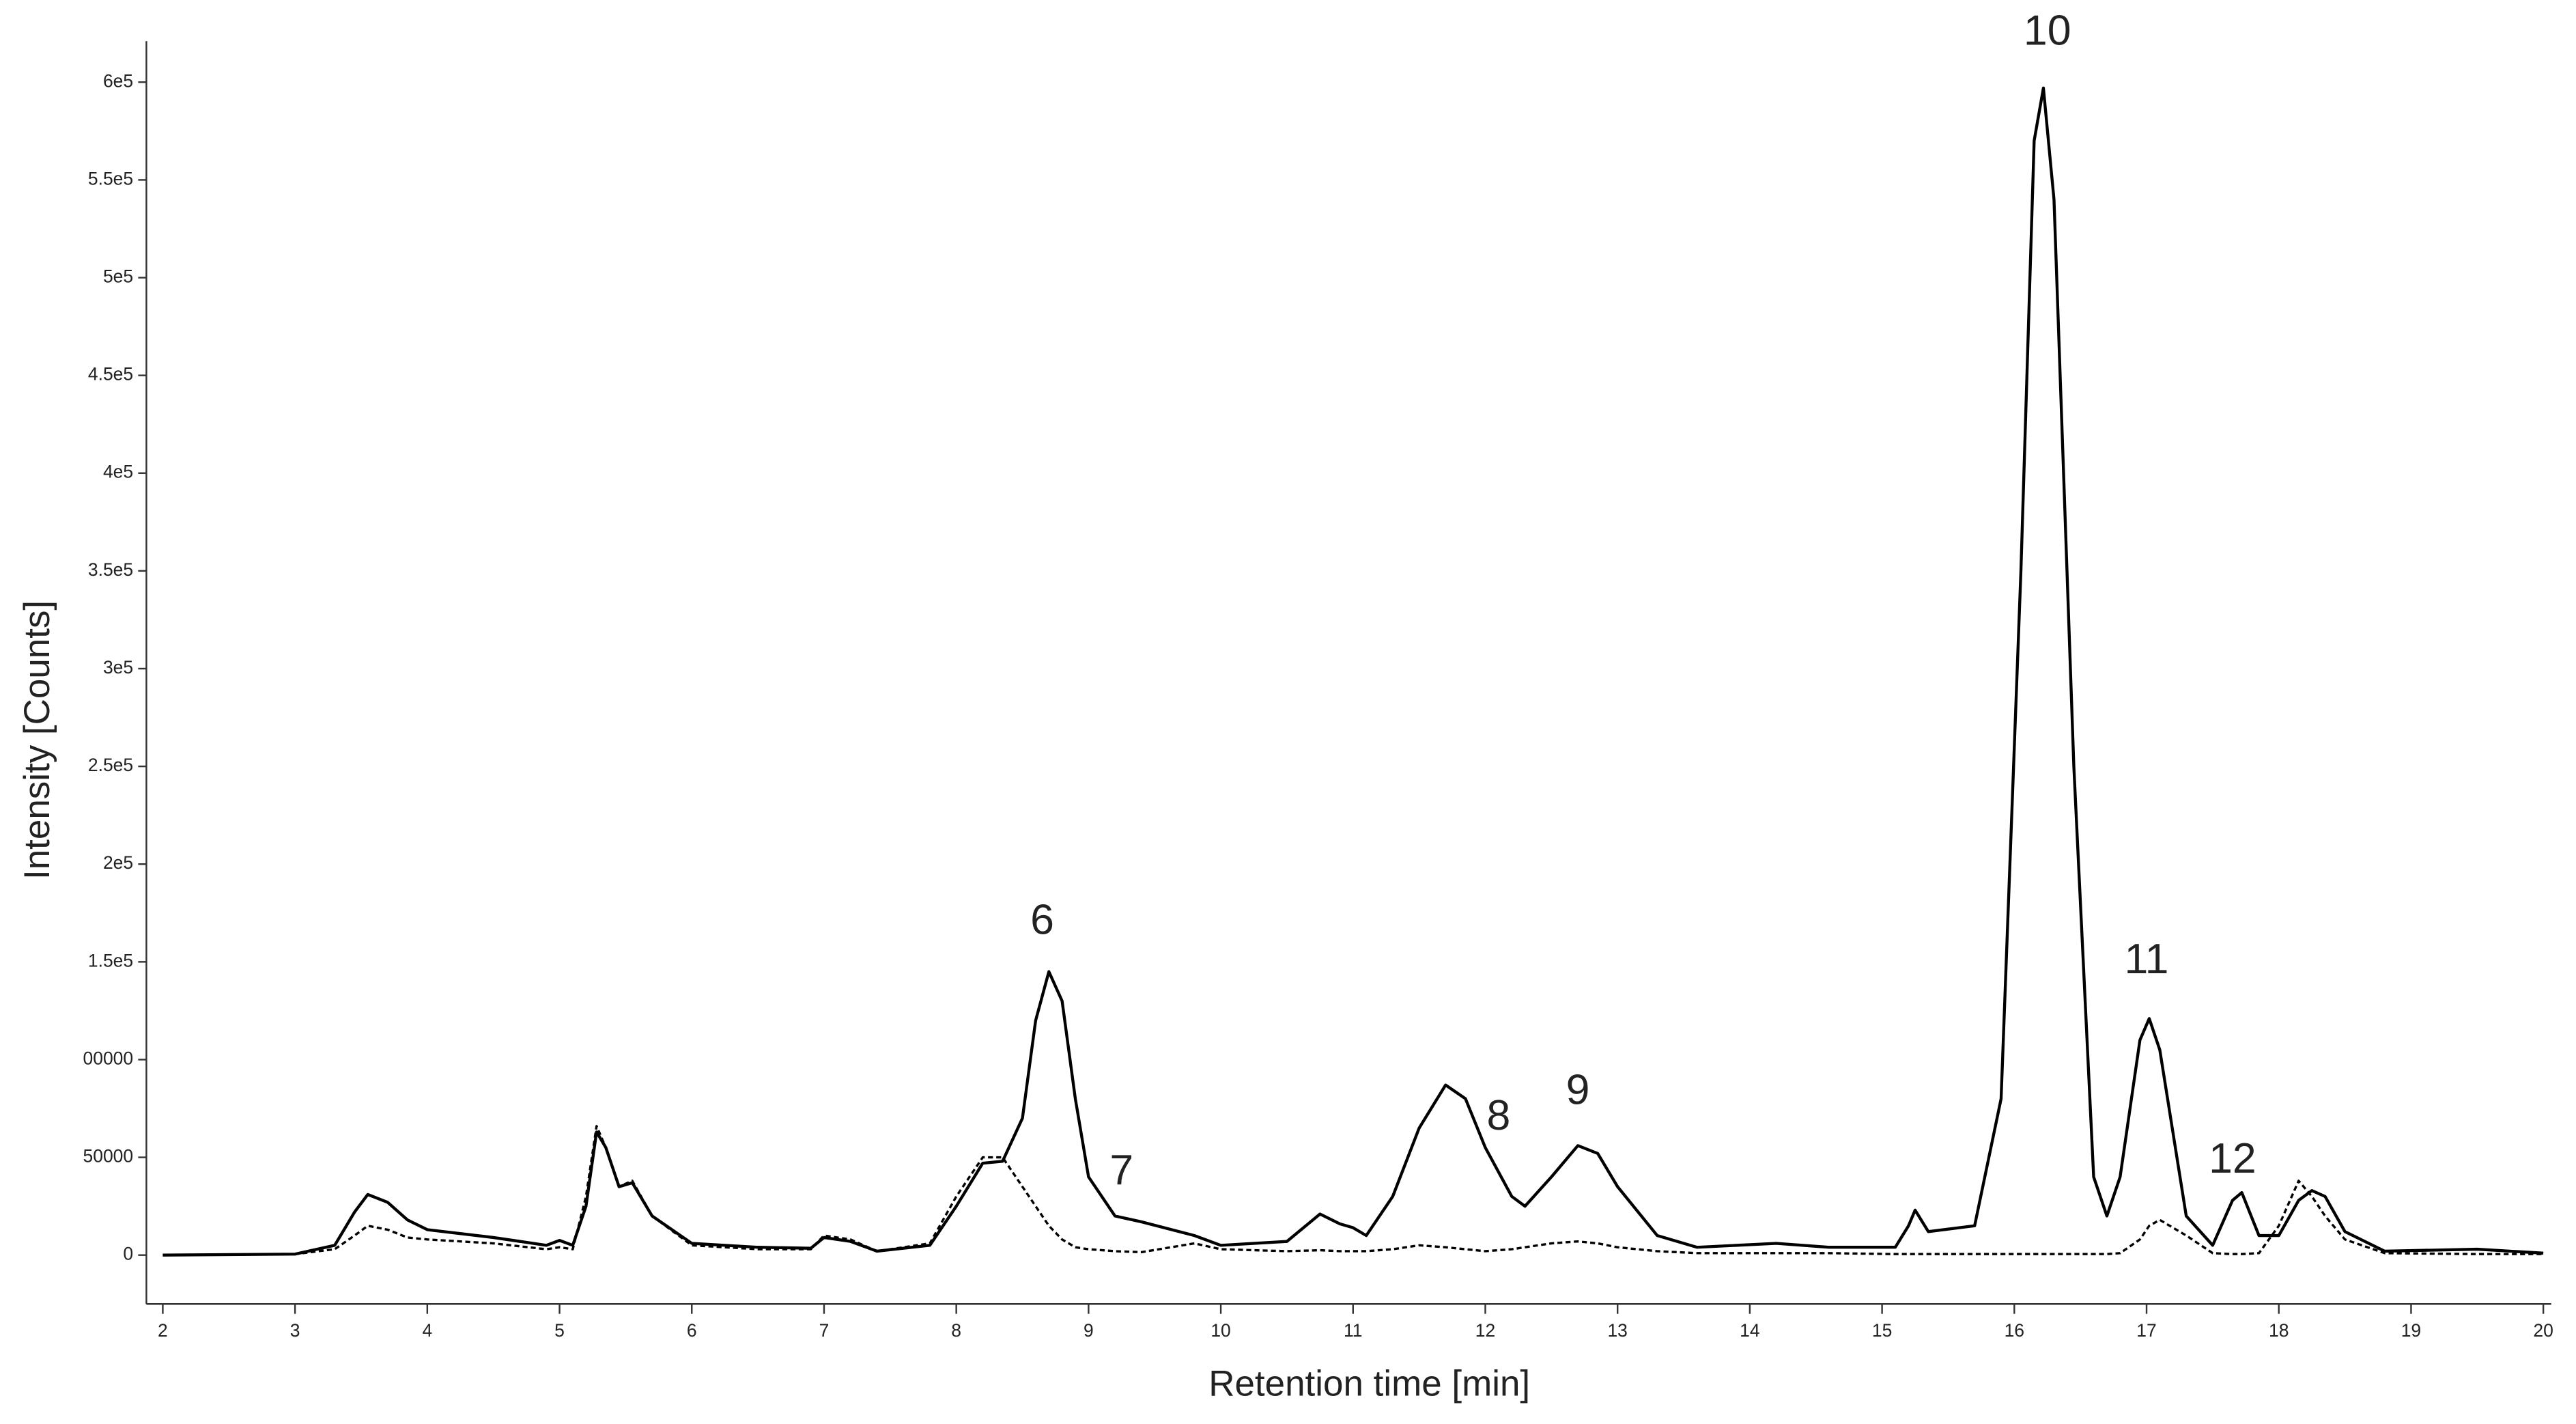 The width and height of the screenshot is (2576, 1424). I want to click on y-tick-label: 0, so click(128, 1254).